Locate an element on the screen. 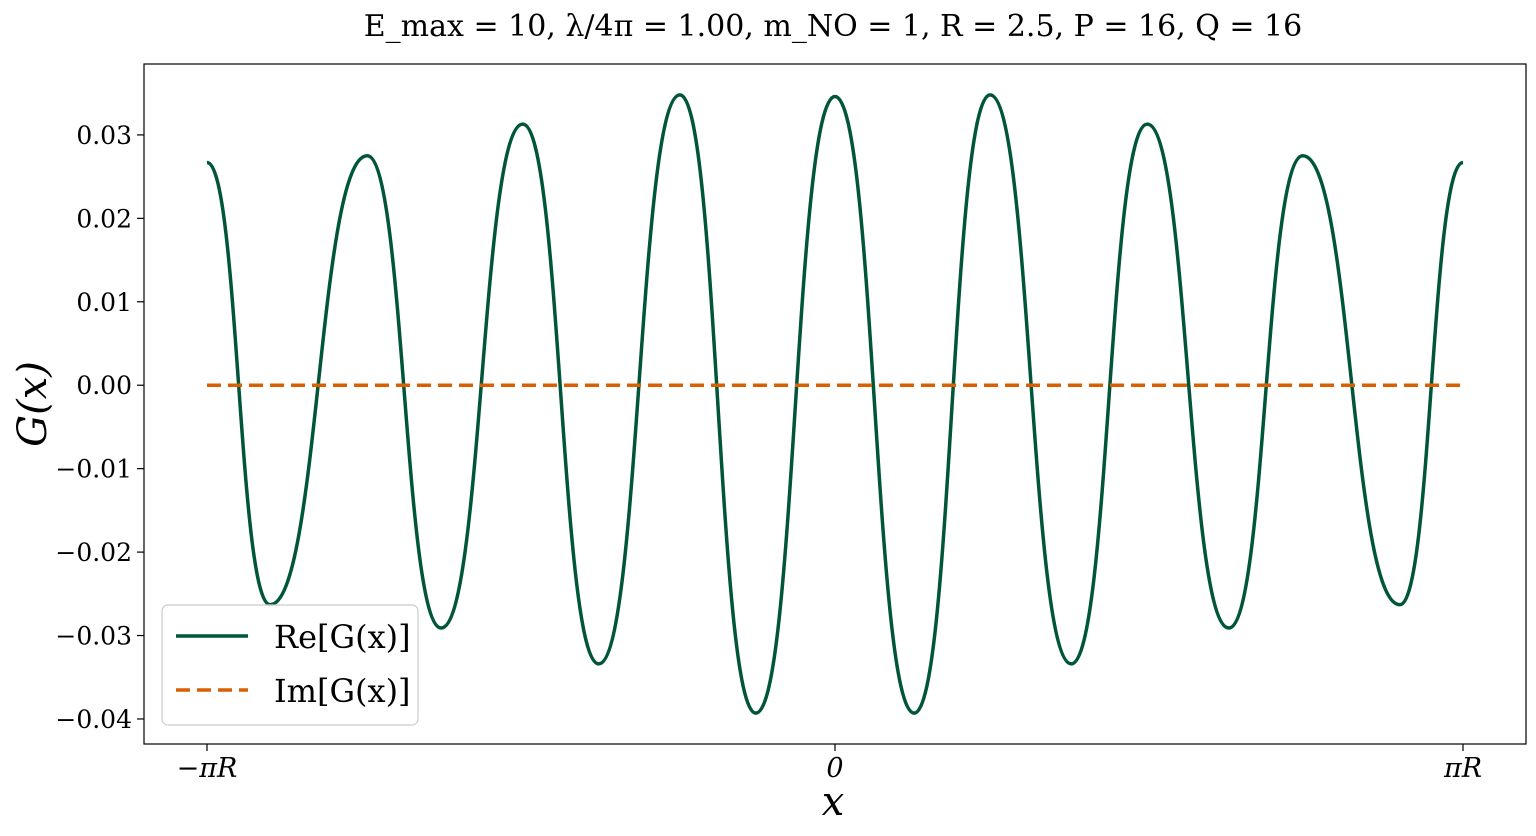 Image resolution: width=1536 pixels, height=836 pixels. legend: Re[G(x)] Im[G(x)] is located at coordinates (290, 665).